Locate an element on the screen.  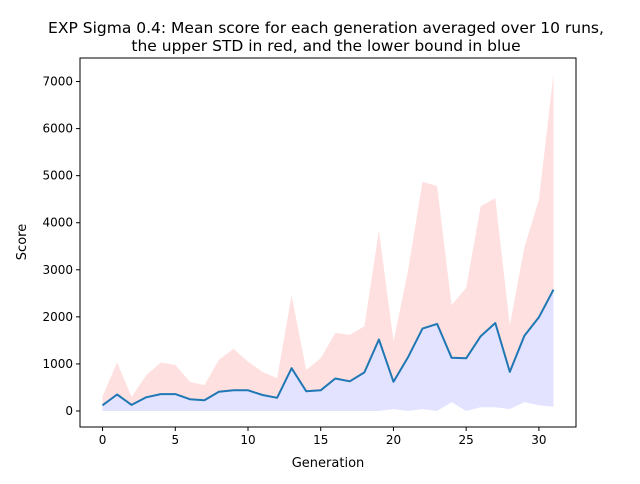
y-tick-label: 7000 is located at coordinates (57, 82).